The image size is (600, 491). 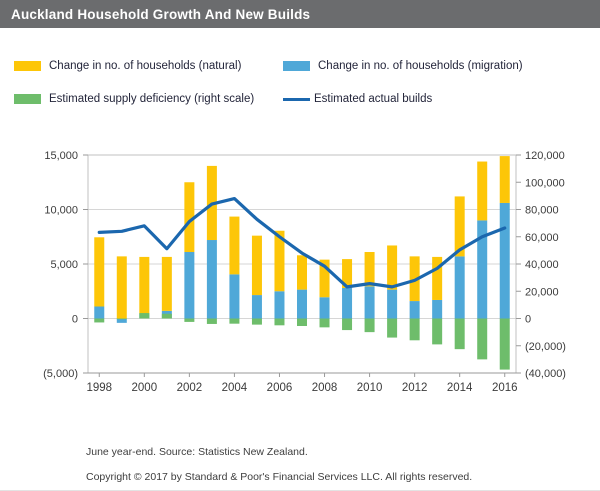 I want to click on x-tick-label: 2014, so click(x=460, y=388).